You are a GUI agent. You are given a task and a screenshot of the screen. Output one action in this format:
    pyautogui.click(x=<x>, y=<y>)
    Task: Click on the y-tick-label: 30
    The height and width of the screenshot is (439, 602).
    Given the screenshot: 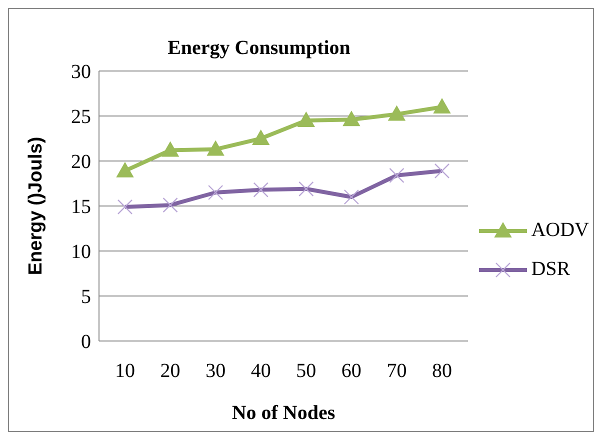 What is the action you would take?
    pyautogui.click(x=81, y=72)
    